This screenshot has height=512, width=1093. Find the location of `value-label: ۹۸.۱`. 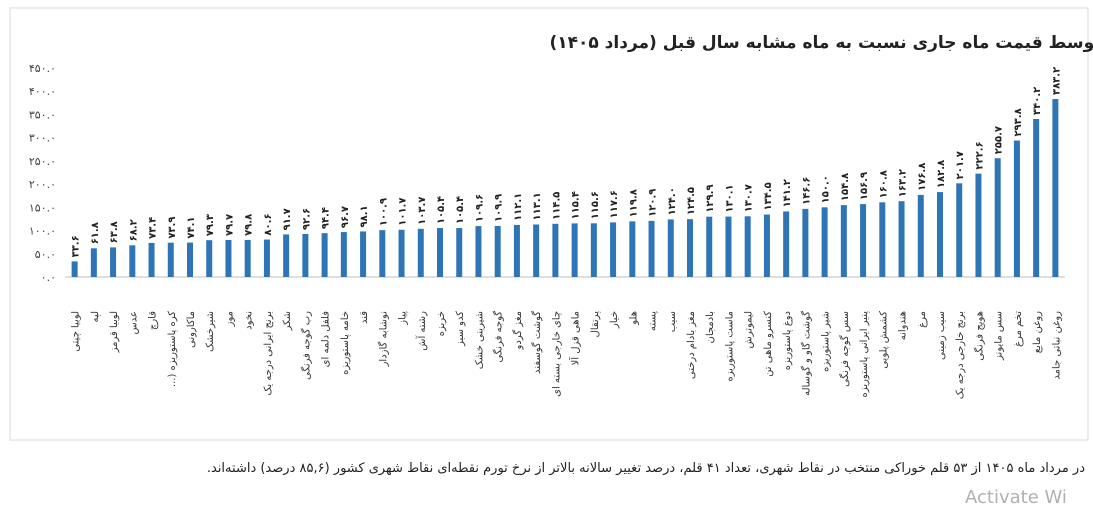

value-label: ۹۸.۱ is located at coordinates (364, 216).